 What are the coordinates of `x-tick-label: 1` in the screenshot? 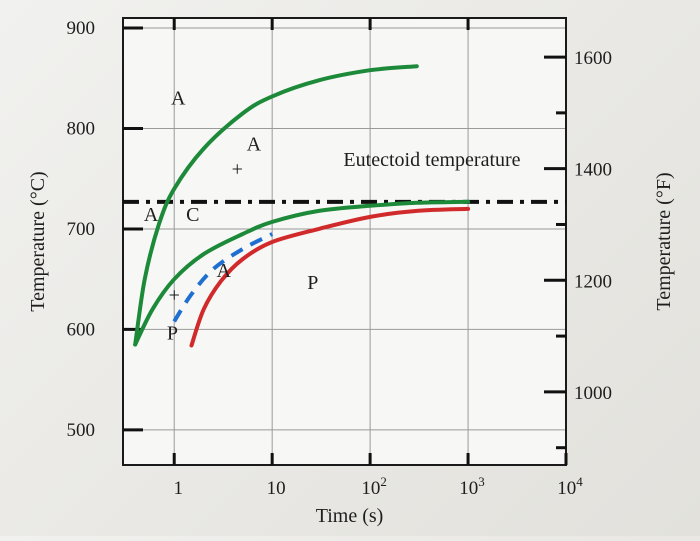 It's located at (178, 488).